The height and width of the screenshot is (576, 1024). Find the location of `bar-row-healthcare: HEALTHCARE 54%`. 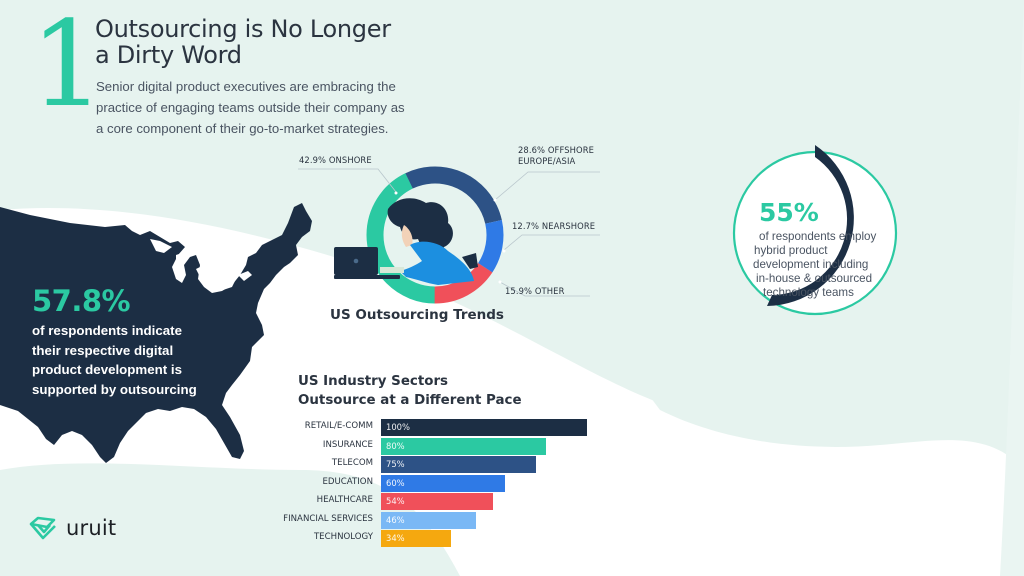

bar-row-healthcare: HEALTHCARE 54% is located at coordinates (430, 501).